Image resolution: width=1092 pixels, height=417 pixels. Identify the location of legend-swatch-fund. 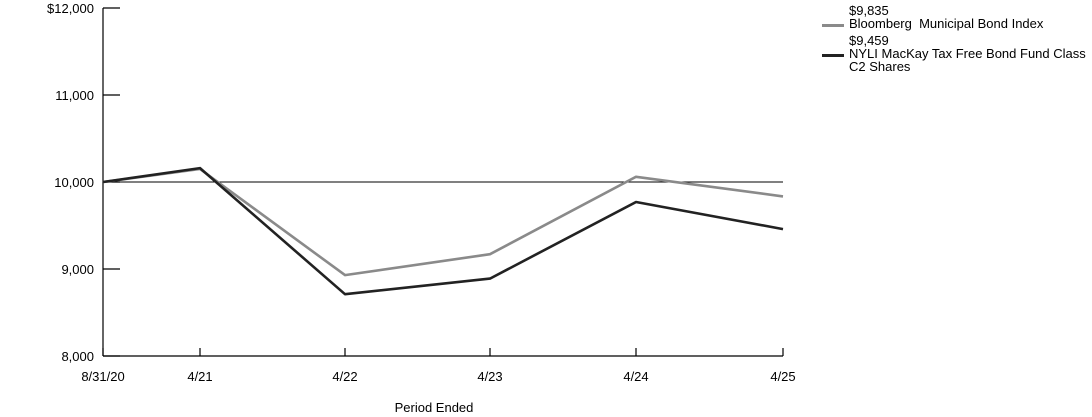
(833, 55).